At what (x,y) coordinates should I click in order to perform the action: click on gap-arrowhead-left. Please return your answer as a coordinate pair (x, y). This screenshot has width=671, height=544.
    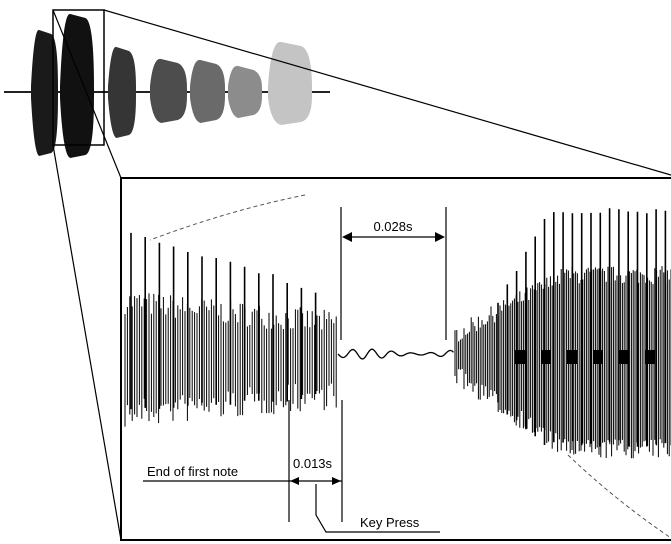
    Looking at the image, I should click on (294, 481).